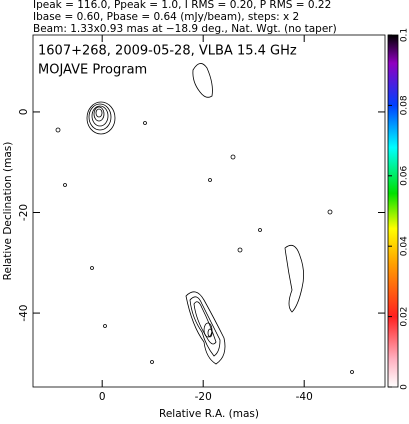  I want to click on colorbar-tick-label: 0.04, so click(404, 246).